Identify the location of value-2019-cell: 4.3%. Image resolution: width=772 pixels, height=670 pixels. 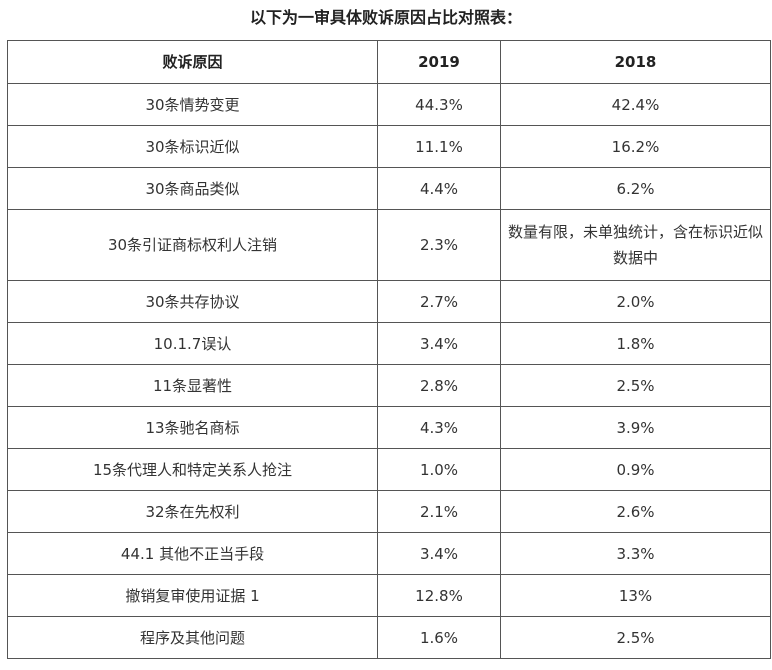
(439, 427).